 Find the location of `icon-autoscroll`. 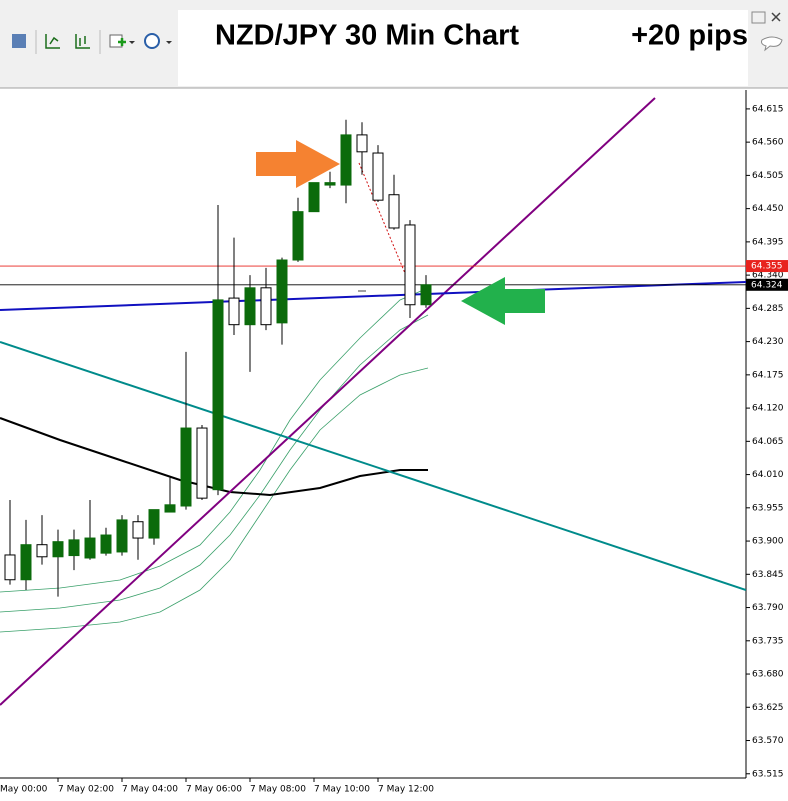

icon-autoscroll is located at coordinates (82, 41).